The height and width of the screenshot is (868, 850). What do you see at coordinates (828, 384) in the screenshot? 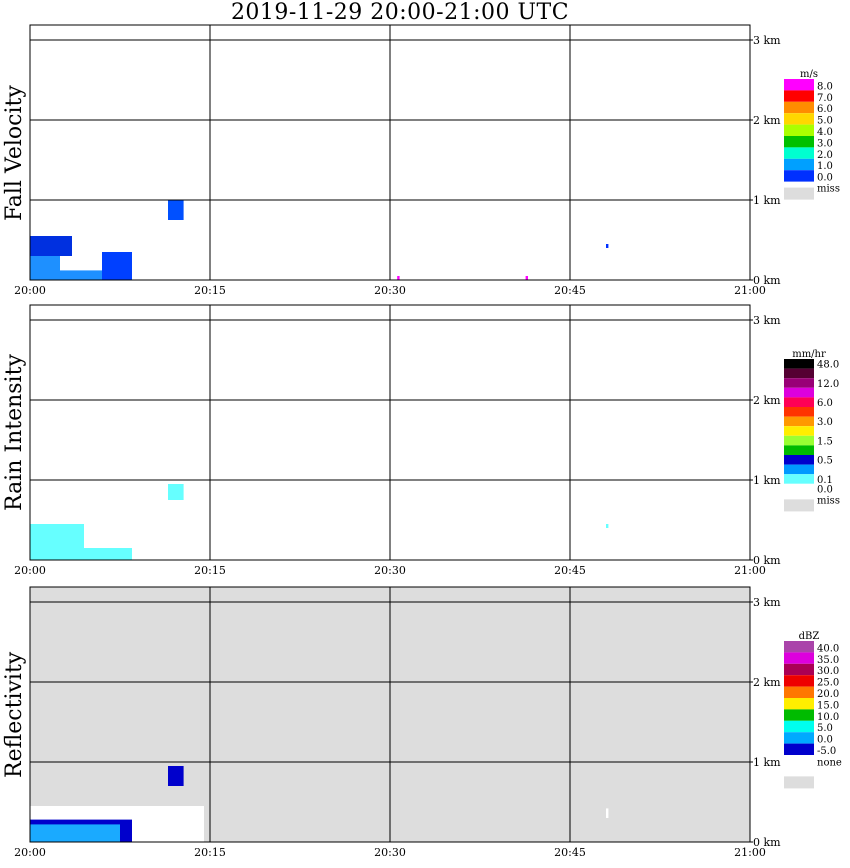
I see `colorbar-label: 12.0` at bounding box center [828, 384].